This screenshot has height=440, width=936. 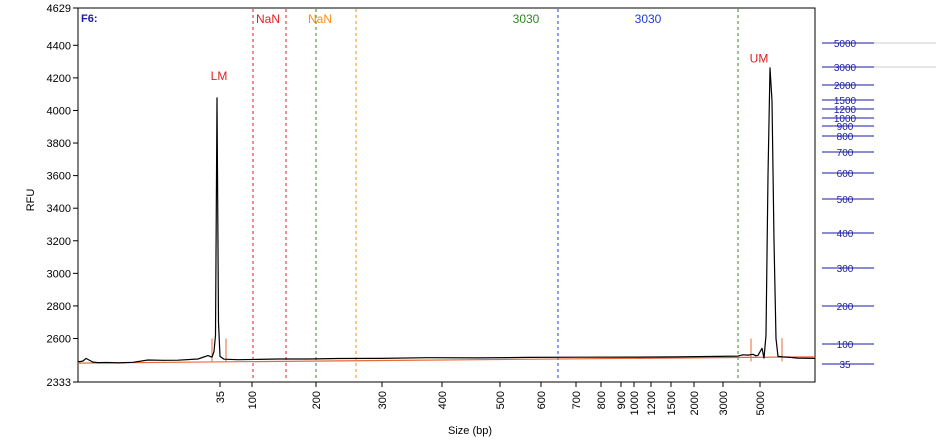 What do you see at coordinates (695, 403) in the screenshot?
I see `x-tick-label: 2000` at bounding box center [695, 403].